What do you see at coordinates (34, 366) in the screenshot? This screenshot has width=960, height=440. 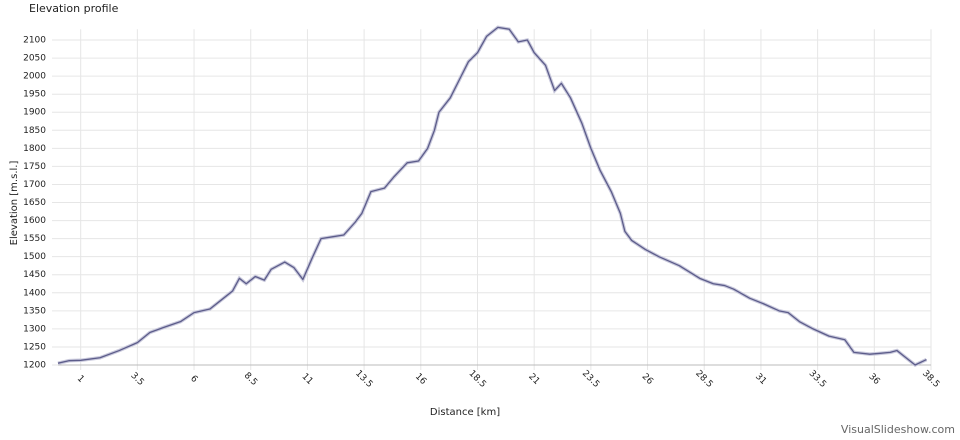 I see `y-tick-label: 1200` at bounding box center [34, 366].